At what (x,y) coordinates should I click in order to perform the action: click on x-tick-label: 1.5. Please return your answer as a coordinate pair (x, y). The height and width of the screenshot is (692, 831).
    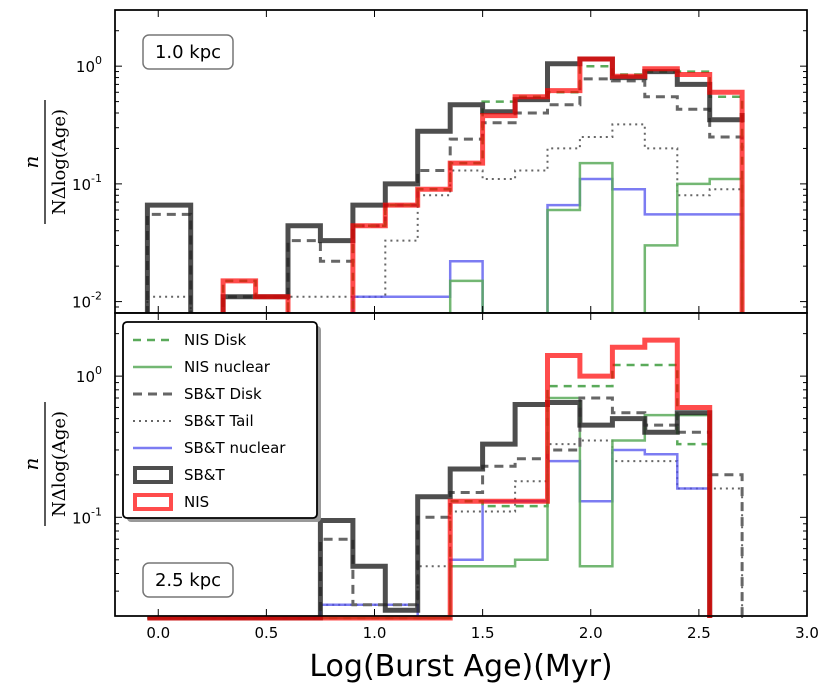
    Looking at the image, I should click on (483, 633).